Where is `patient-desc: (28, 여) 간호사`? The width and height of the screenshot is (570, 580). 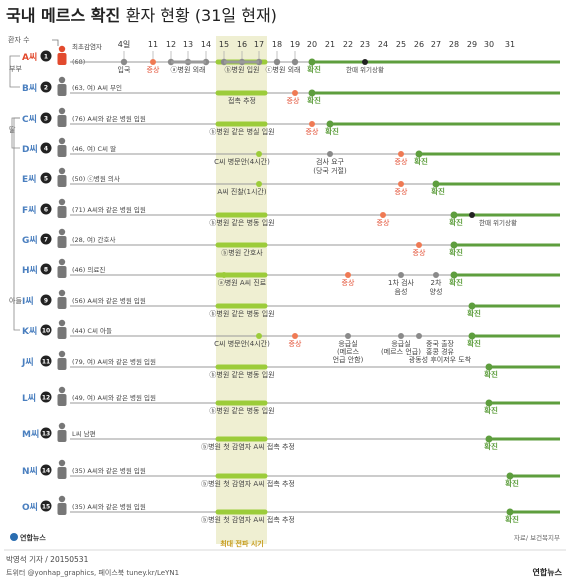
patient-desc: (28, 여) 간호사 is located at coordinates (93, 239).